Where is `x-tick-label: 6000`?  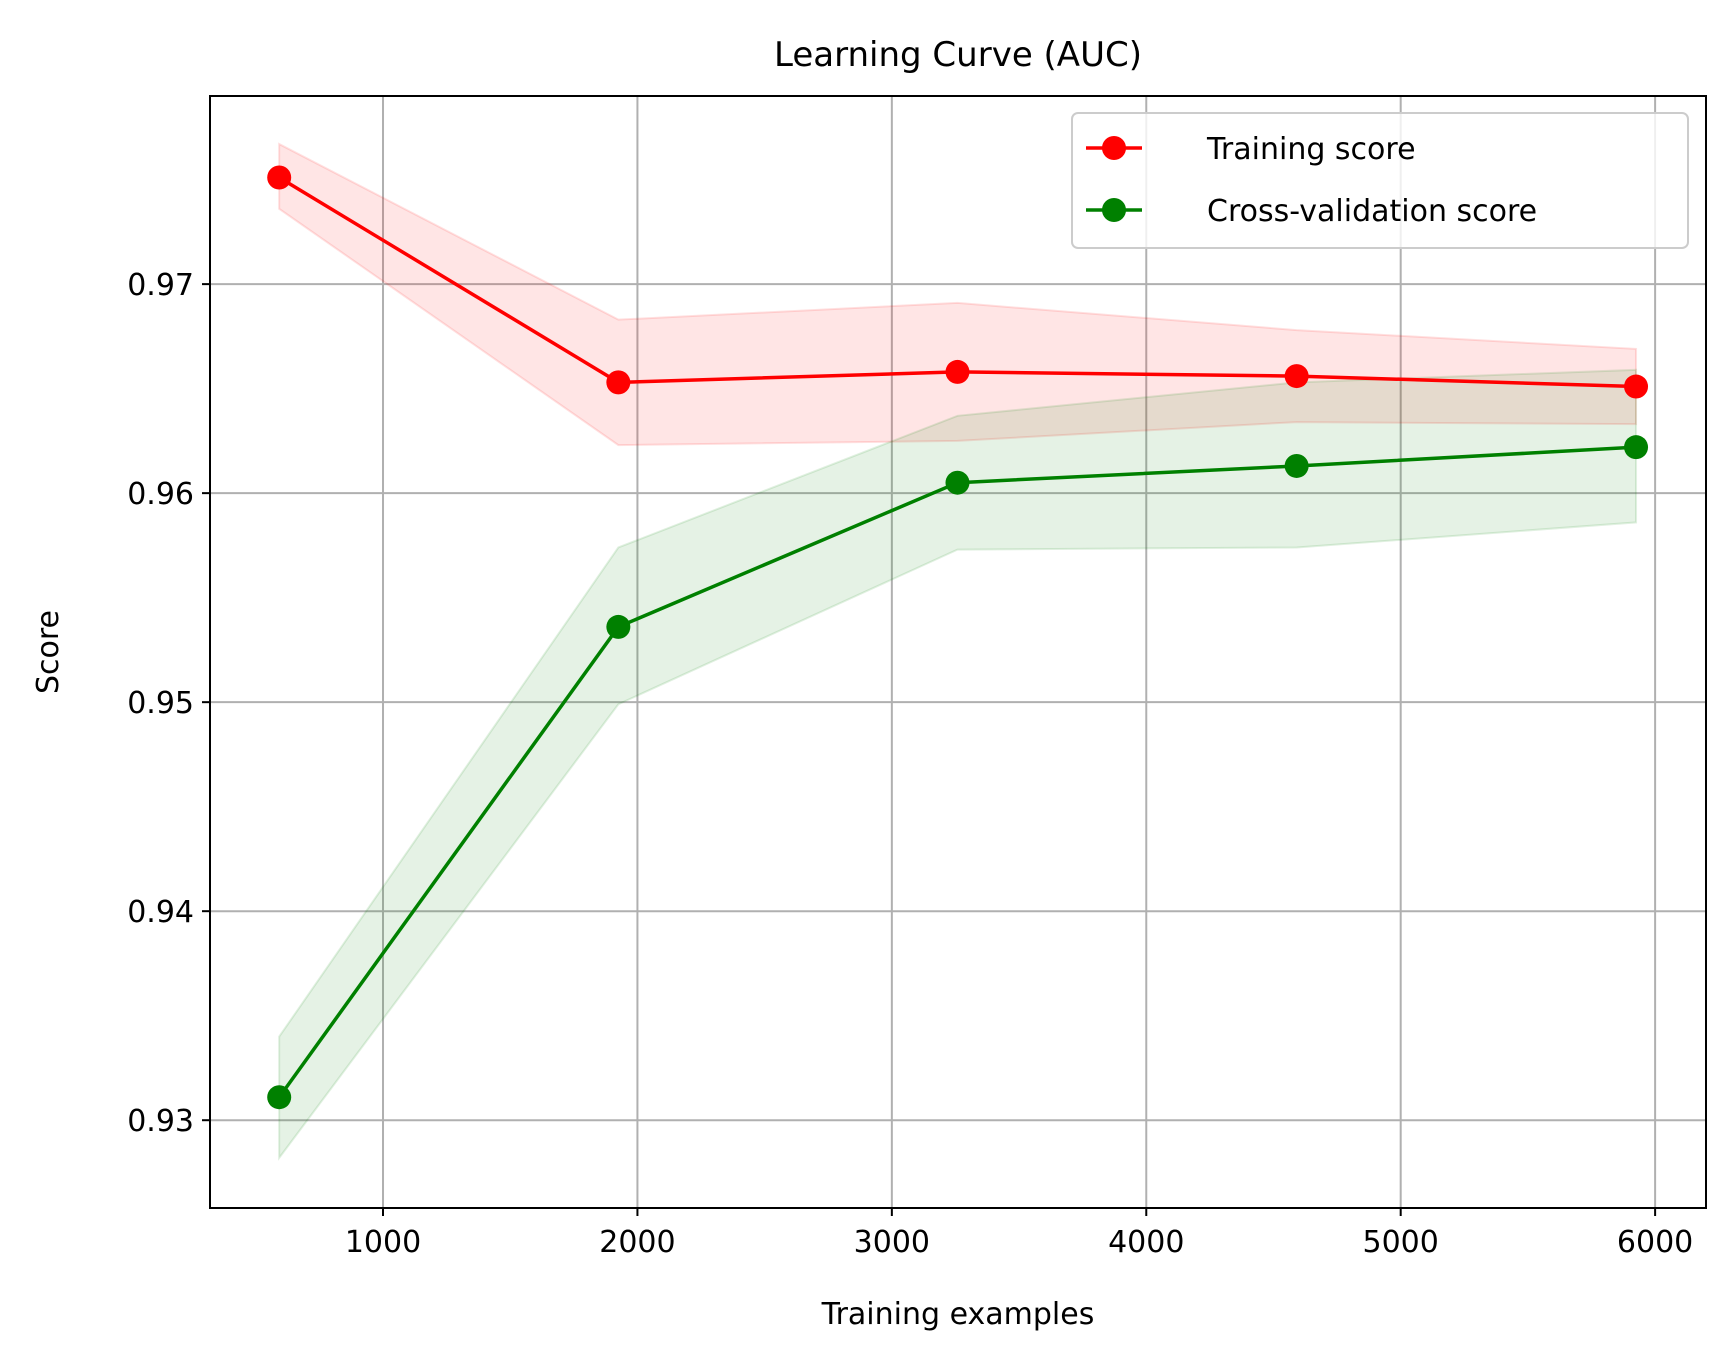 x-tick-label: 6000 is located at coordinates (1655, 1242).